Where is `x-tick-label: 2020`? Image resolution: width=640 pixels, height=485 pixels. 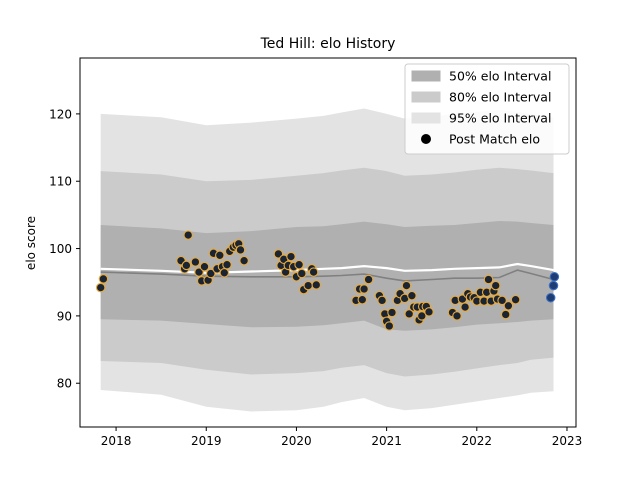
x-tick-label: 2020 is located at coordinates (296, 441).